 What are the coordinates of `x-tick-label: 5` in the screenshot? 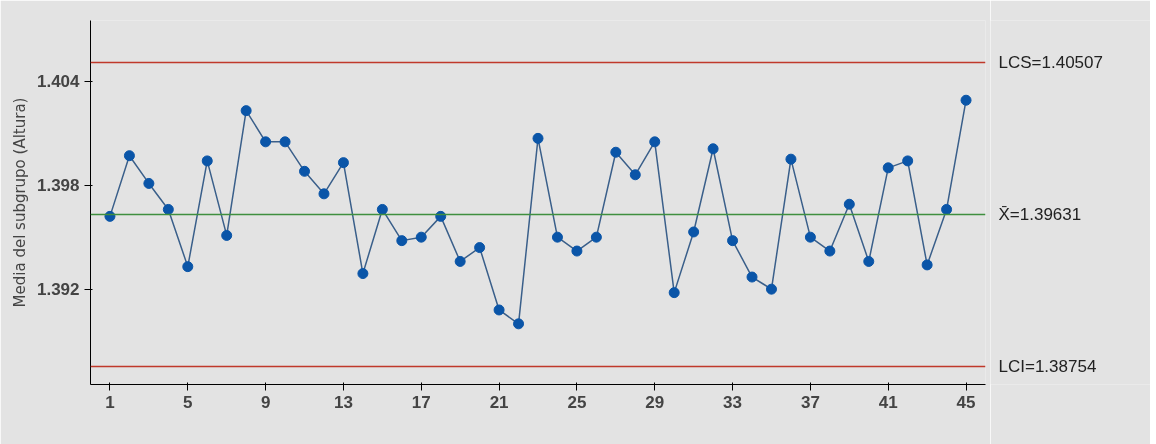 It's located at (188, 402).